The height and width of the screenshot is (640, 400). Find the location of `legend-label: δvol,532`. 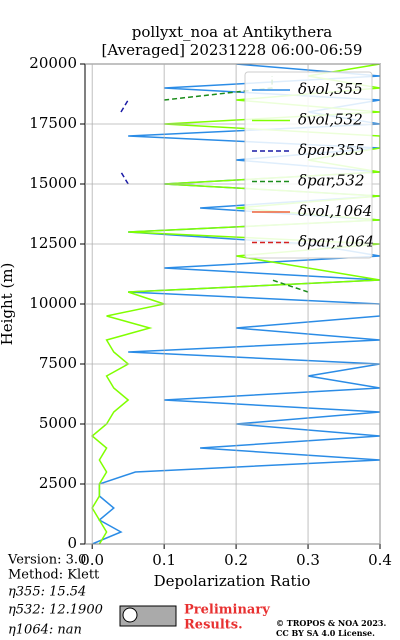

legend-label: δvol,532 is located at coordinates (330, 120).